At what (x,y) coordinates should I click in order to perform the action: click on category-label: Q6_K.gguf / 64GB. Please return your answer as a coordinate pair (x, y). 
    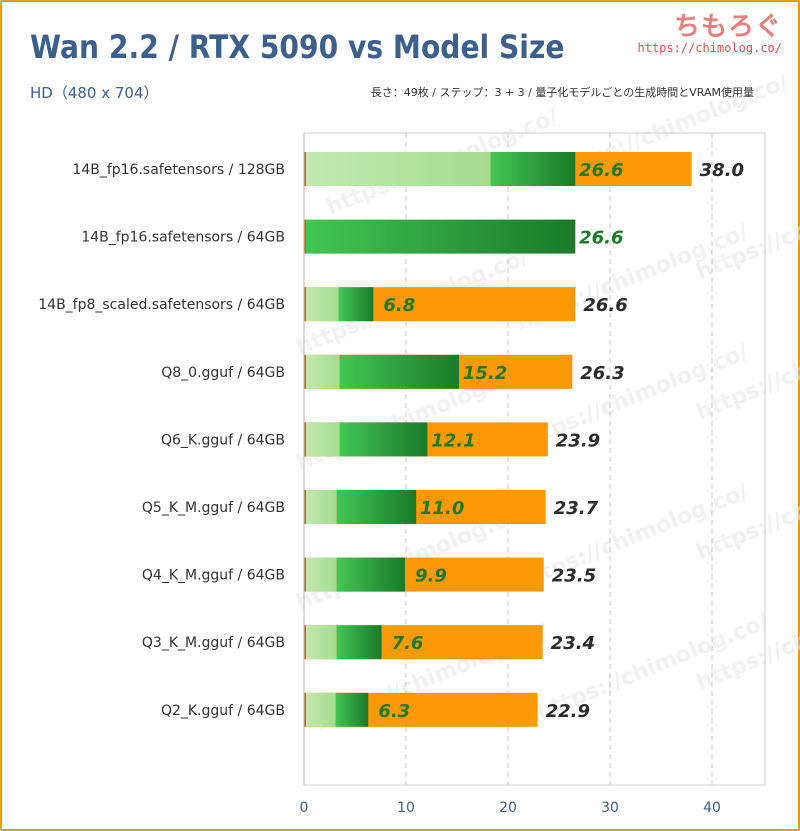
    Looking at the image, I should click on (223, 440).